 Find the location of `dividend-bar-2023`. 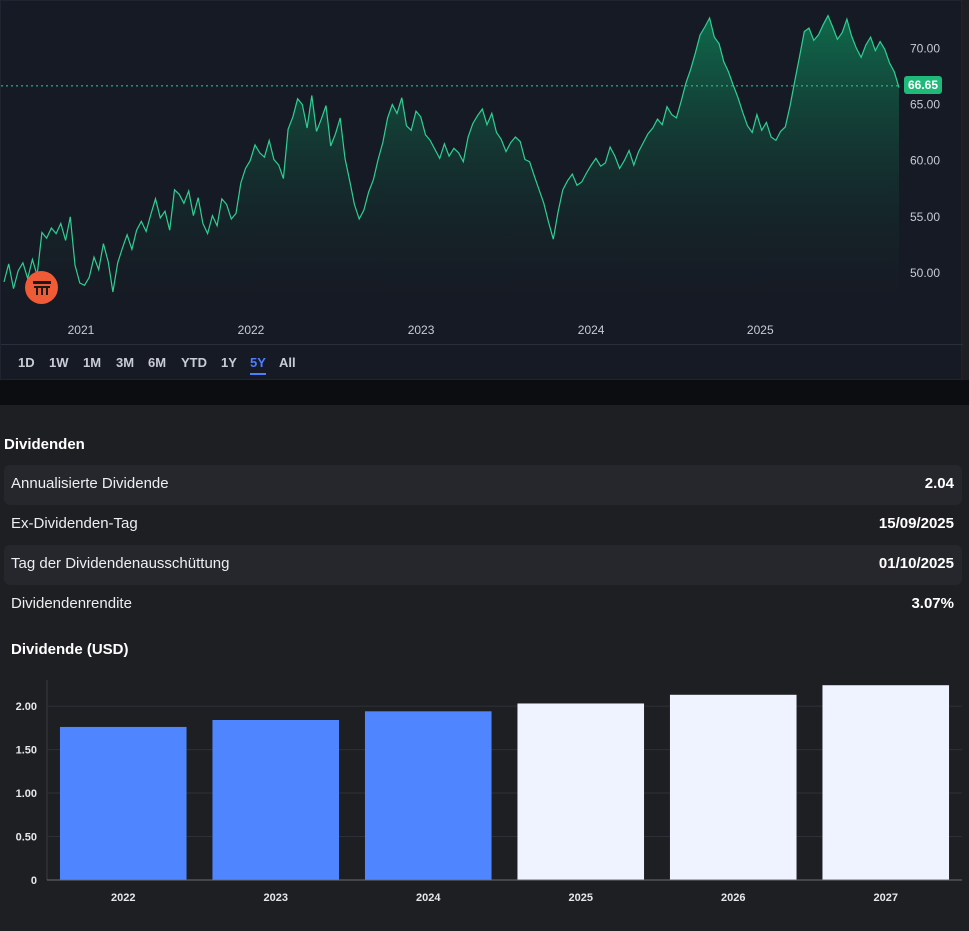

dividend-bar-2023 is located at coordinates (276, 800).